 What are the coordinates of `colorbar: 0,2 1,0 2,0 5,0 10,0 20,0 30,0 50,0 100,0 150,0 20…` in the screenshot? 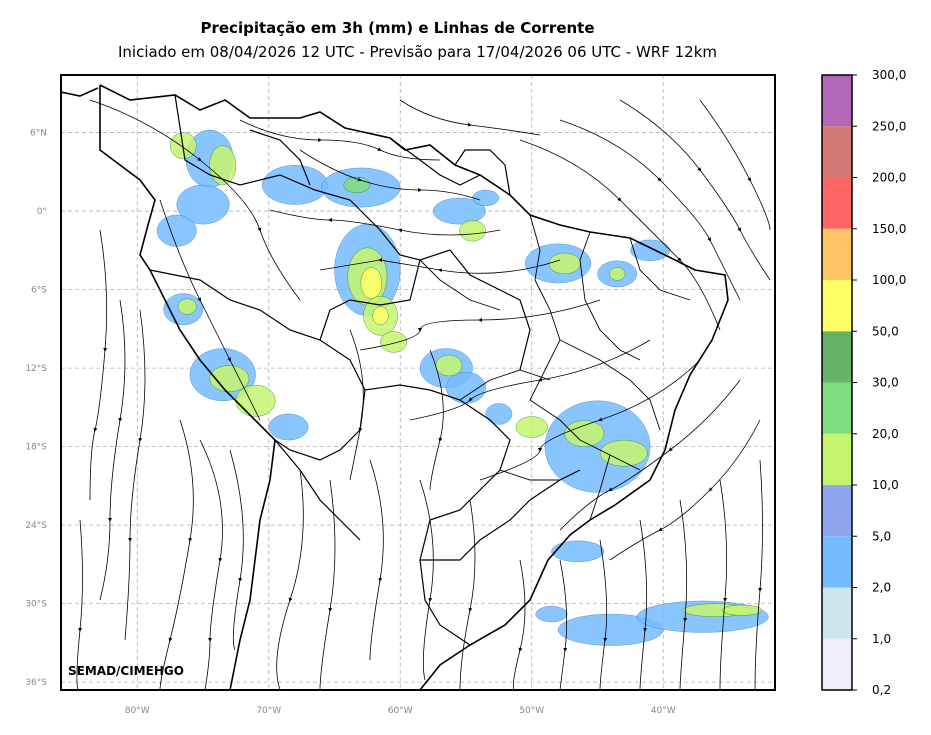 It's located at (863, 382).